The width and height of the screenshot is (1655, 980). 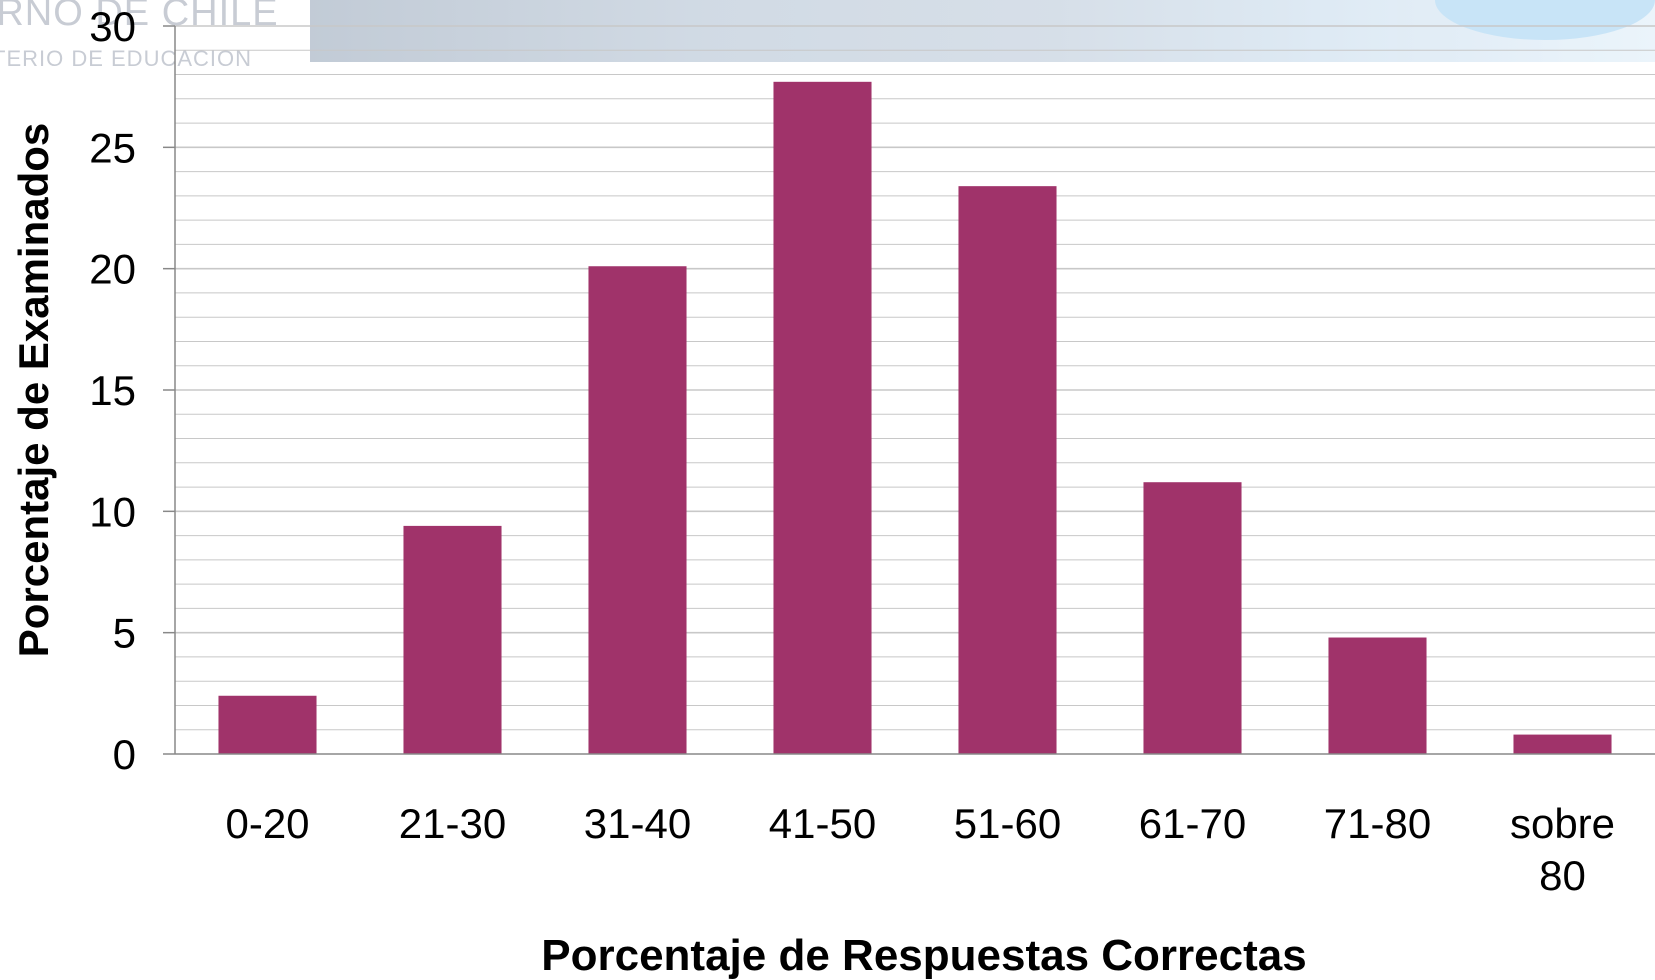 What do you see at coordinates (112, 26) in the screenshot?
I see `y-tick-label: 30` at bounding box center [112, 26].